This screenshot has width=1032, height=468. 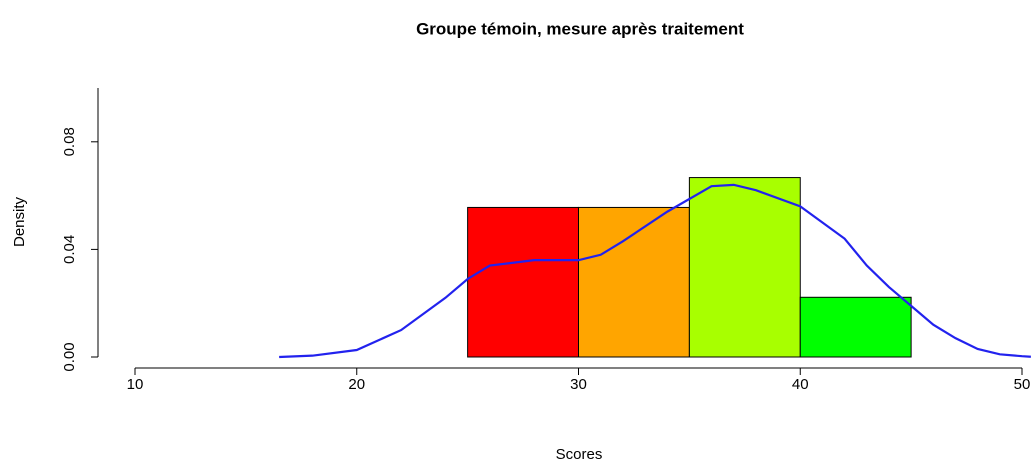 What do you see at coordinates (135, 384) in the screenshot?
I see `x-tick-label: 10` at bounding box center [135, 384].